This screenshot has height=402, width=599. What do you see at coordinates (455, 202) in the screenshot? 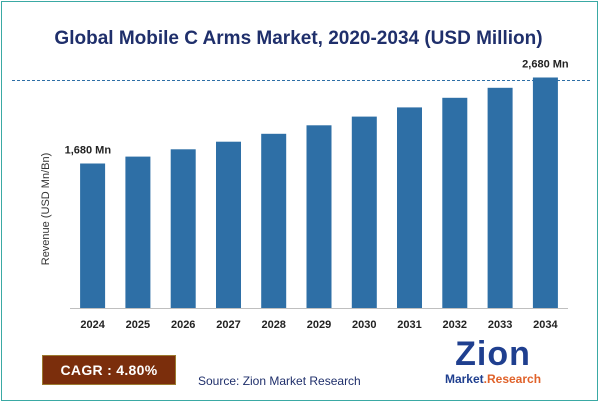
I see `bar-2032` at bounding box center [455, 202].